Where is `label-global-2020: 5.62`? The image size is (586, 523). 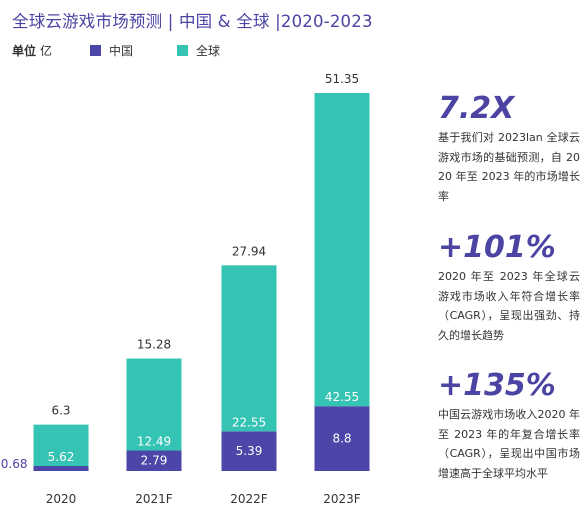 label-global-2020: 5.62 is located at coordinates (61, 457).